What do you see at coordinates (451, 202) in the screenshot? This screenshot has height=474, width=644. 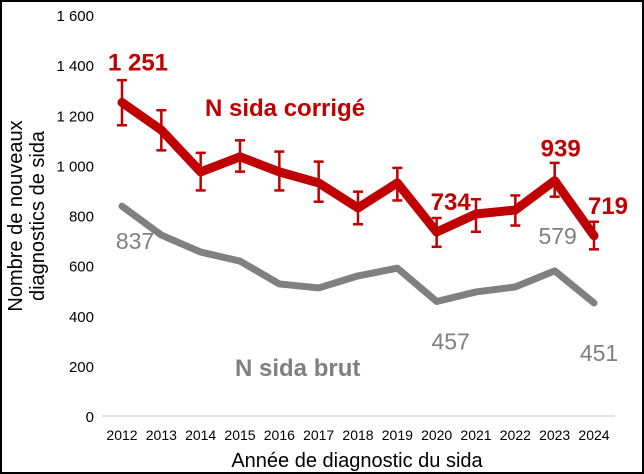 I see `data-label: 734` at bounding box center [451, 202].